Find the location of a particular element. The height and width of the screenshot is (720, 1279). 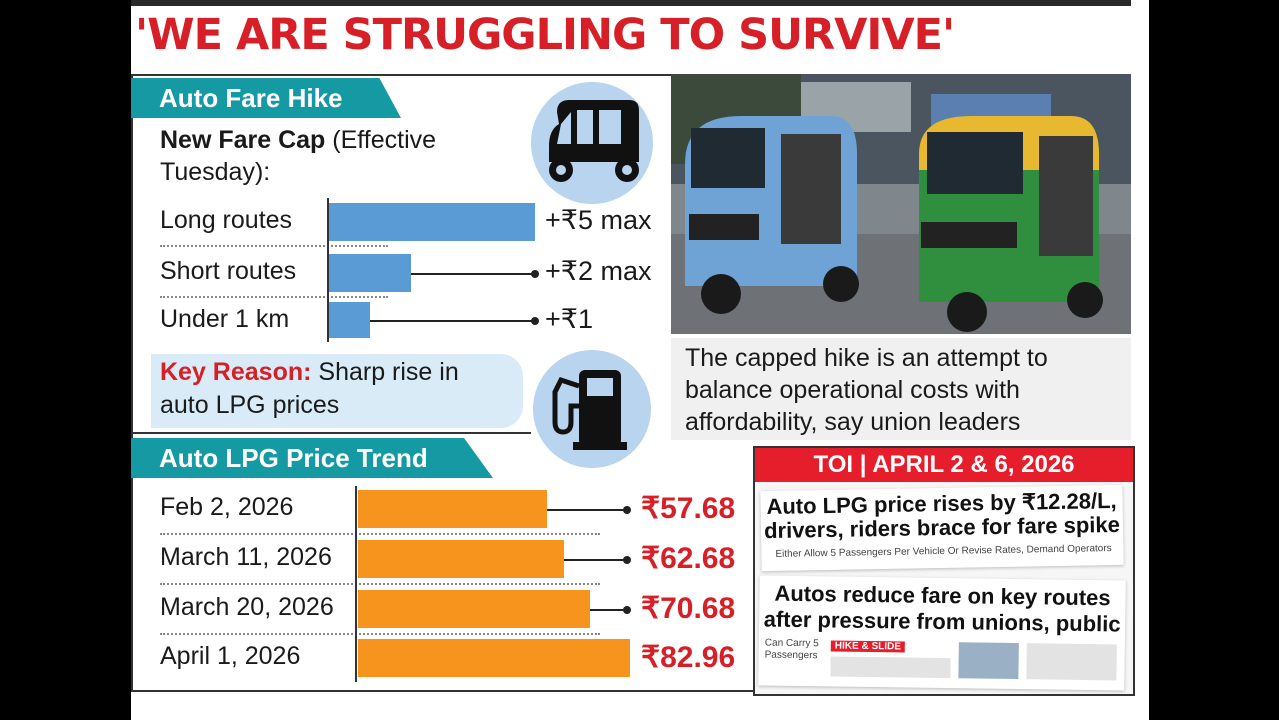

lpg-value-label: ₹82.96 is located at coordinates (688, 657).